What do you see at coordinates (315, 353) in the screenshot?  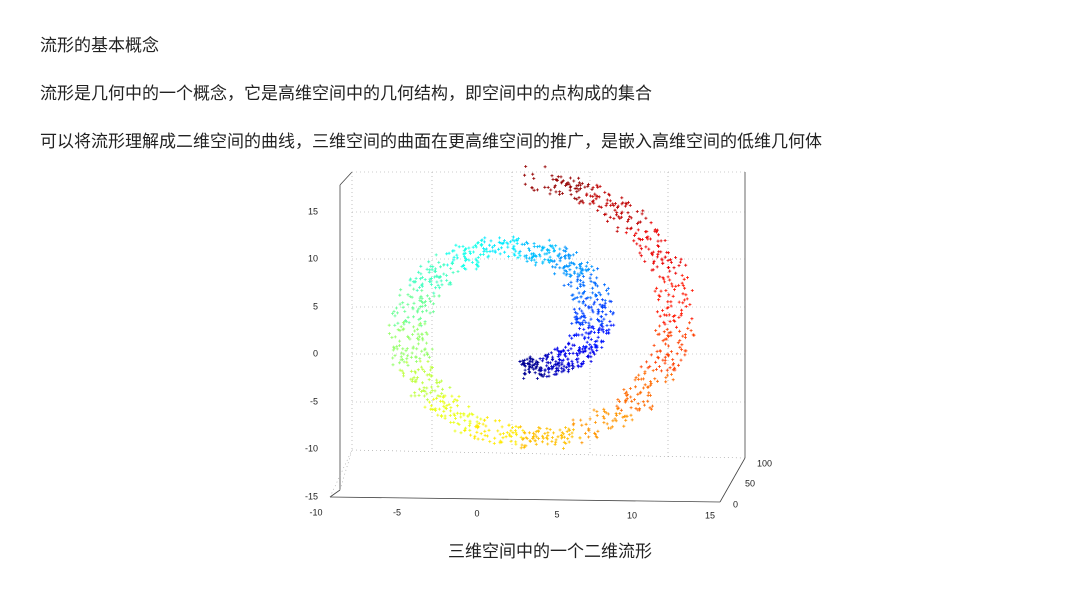 I see `y-tick-label: 0` at bounding box center [315, 353].